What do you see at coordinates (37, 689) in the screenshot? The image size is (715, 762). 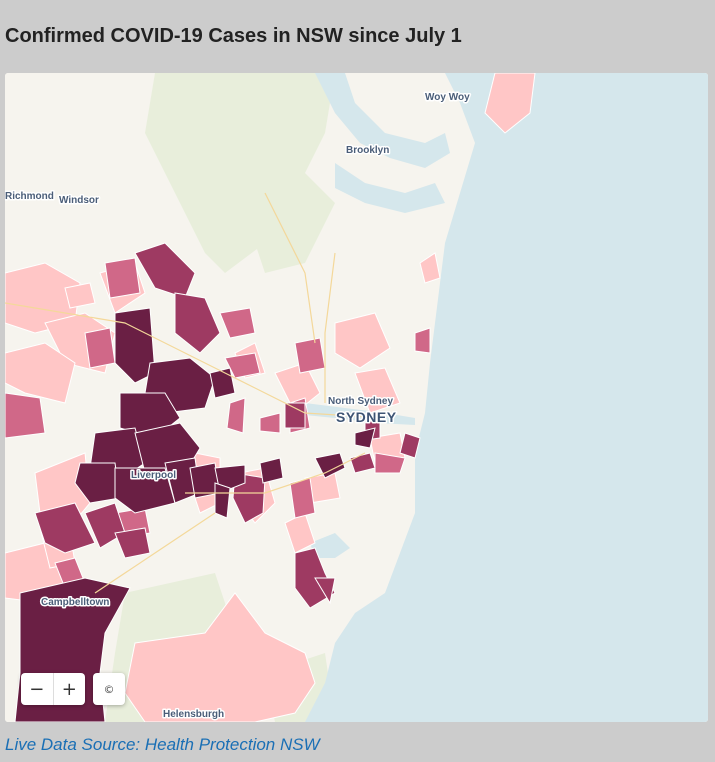 I see `zoom-out-button: −` at bounding box center [37, 689].